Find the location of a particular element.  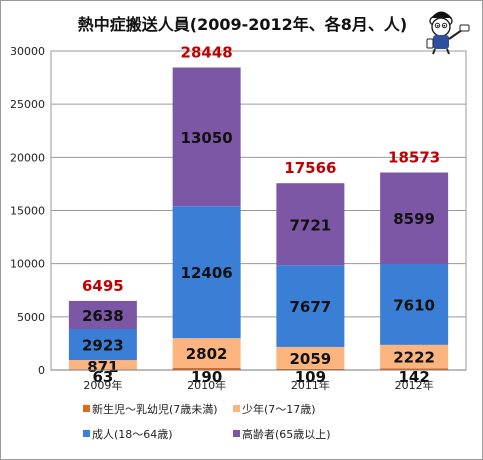

y-tick-label: 15000 is located at coordinates (27, 211).